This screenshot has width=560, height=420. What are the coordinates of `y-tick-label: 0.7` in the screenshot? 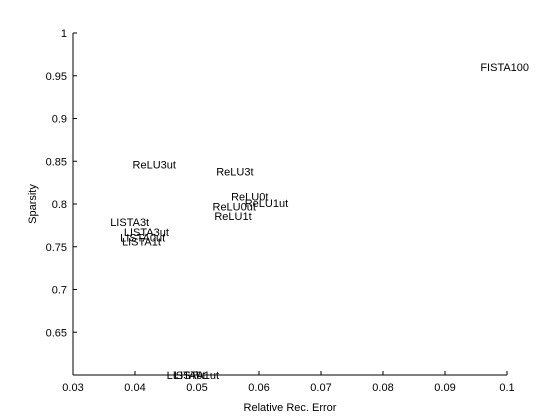 It's located at (59, 291).